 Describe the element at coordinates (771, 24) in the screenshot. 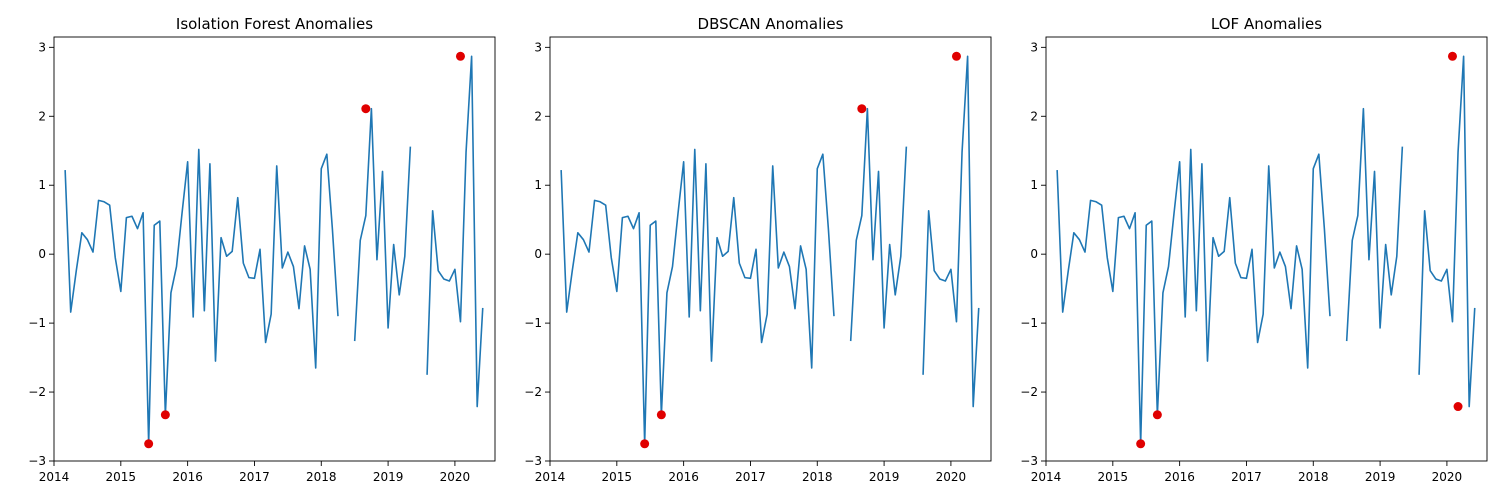

I see `chart-title: DBSCAN Anomalies` at that location.